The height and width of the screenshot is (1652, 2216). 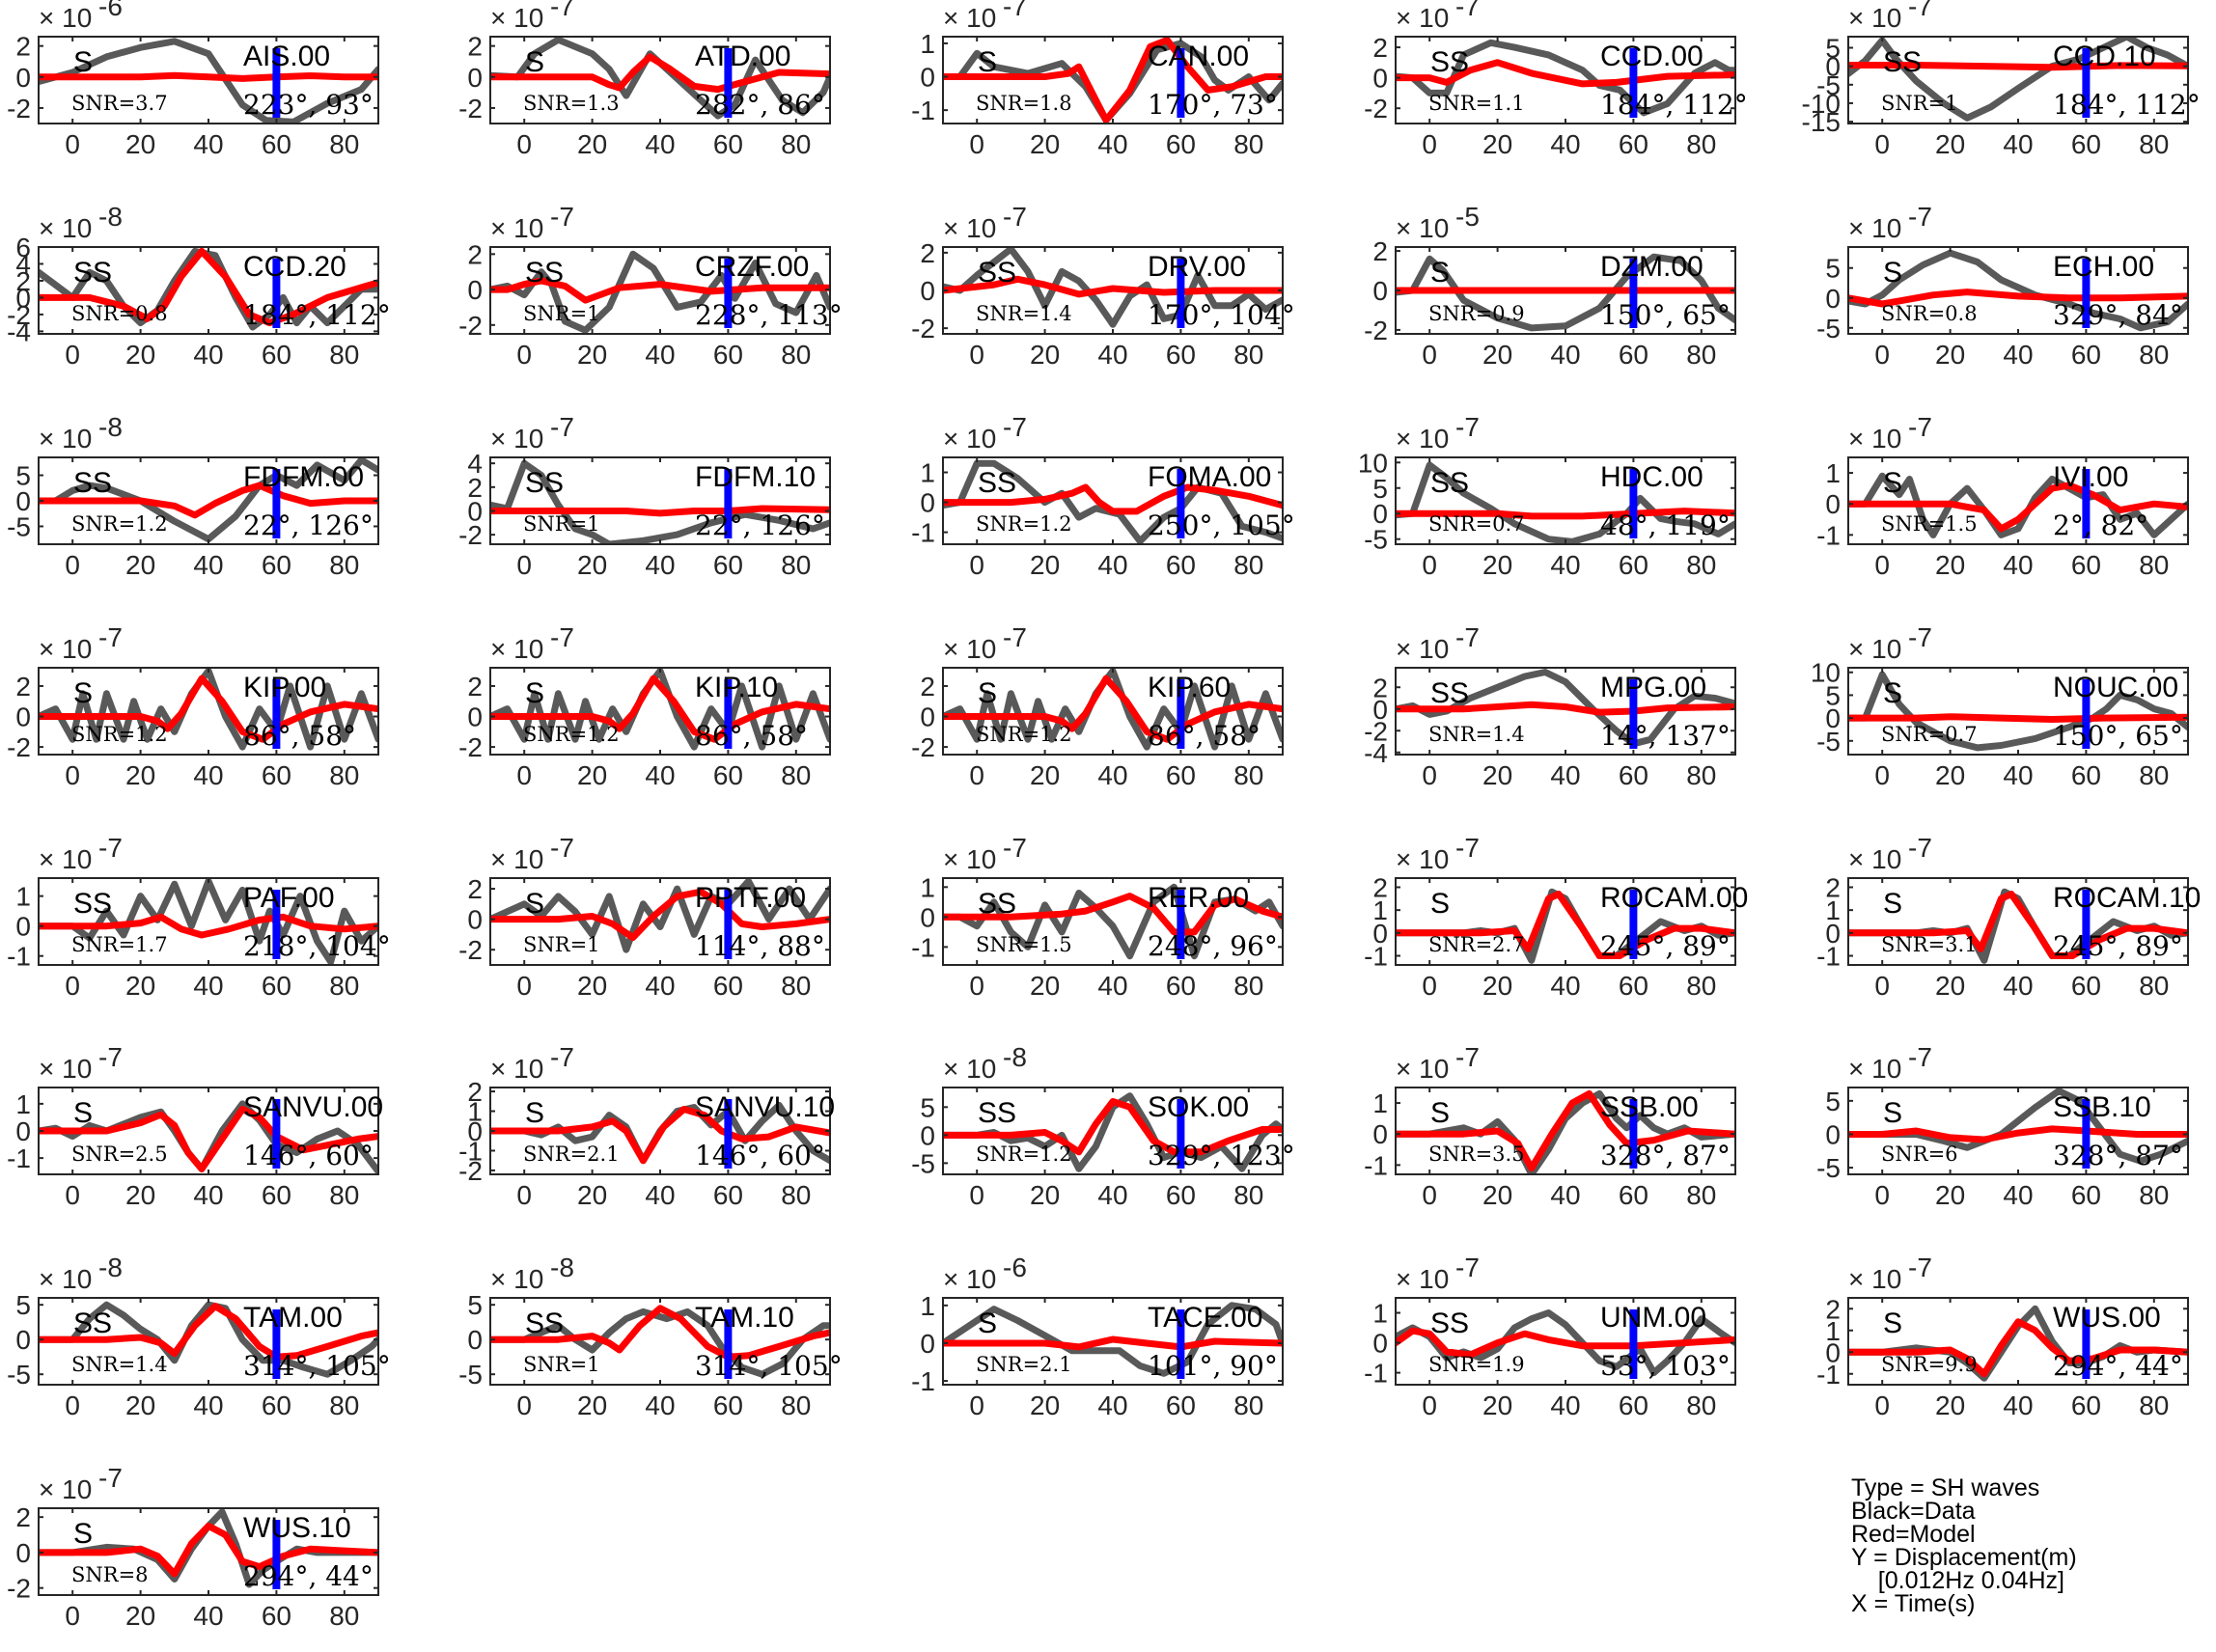 What do you see at coordinates (752, 267) in the screenshot?
I see `station-label: CRZF.00` at bounding box center [752, 267].